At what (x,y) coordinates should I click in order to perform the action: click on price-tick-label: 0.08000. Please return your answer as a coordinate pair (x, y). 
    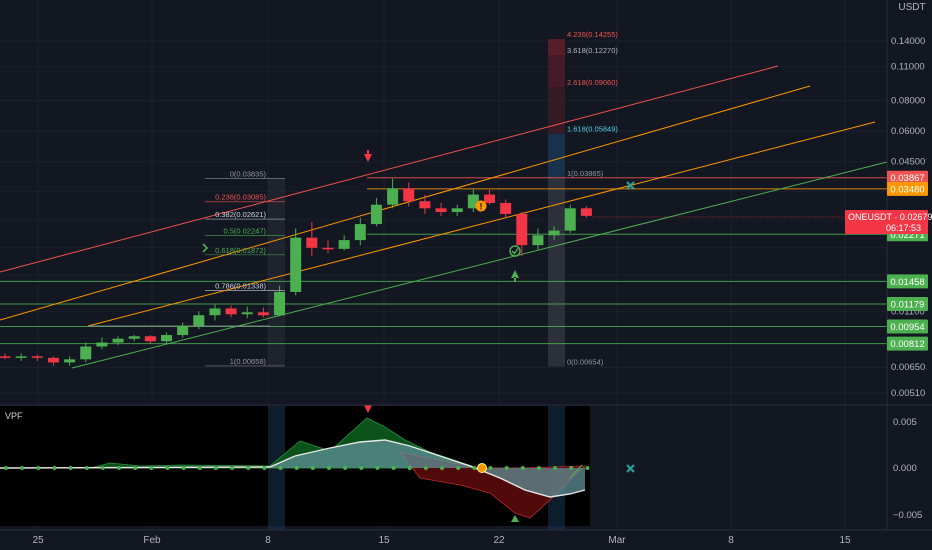
    Looking at the image, I should click on (908, 100).